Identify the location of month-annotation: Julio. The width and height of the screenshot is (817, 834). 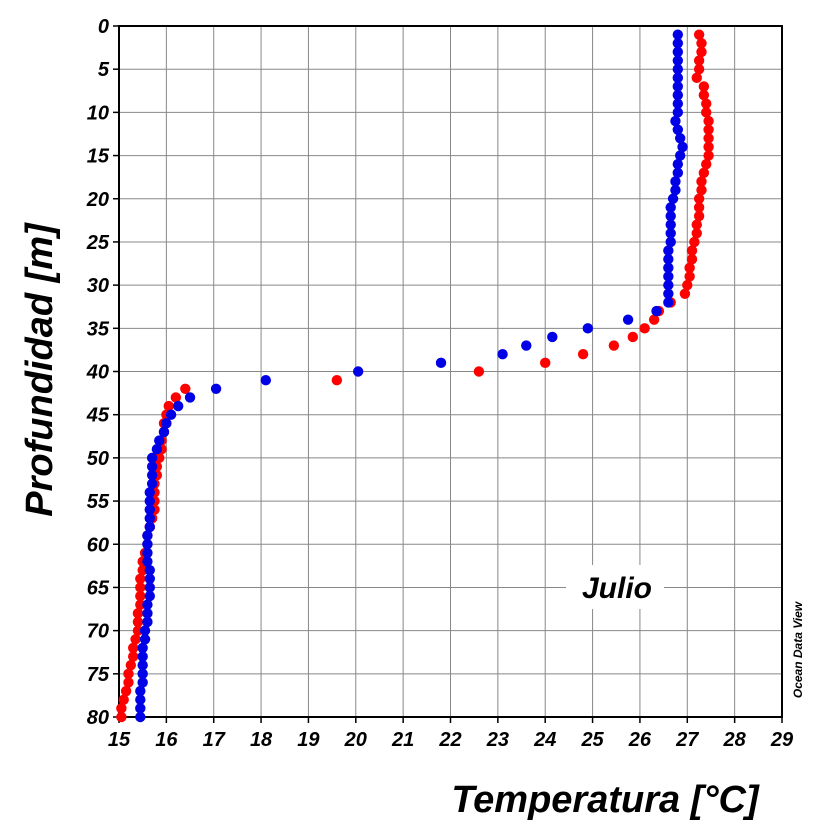
(617, 588).